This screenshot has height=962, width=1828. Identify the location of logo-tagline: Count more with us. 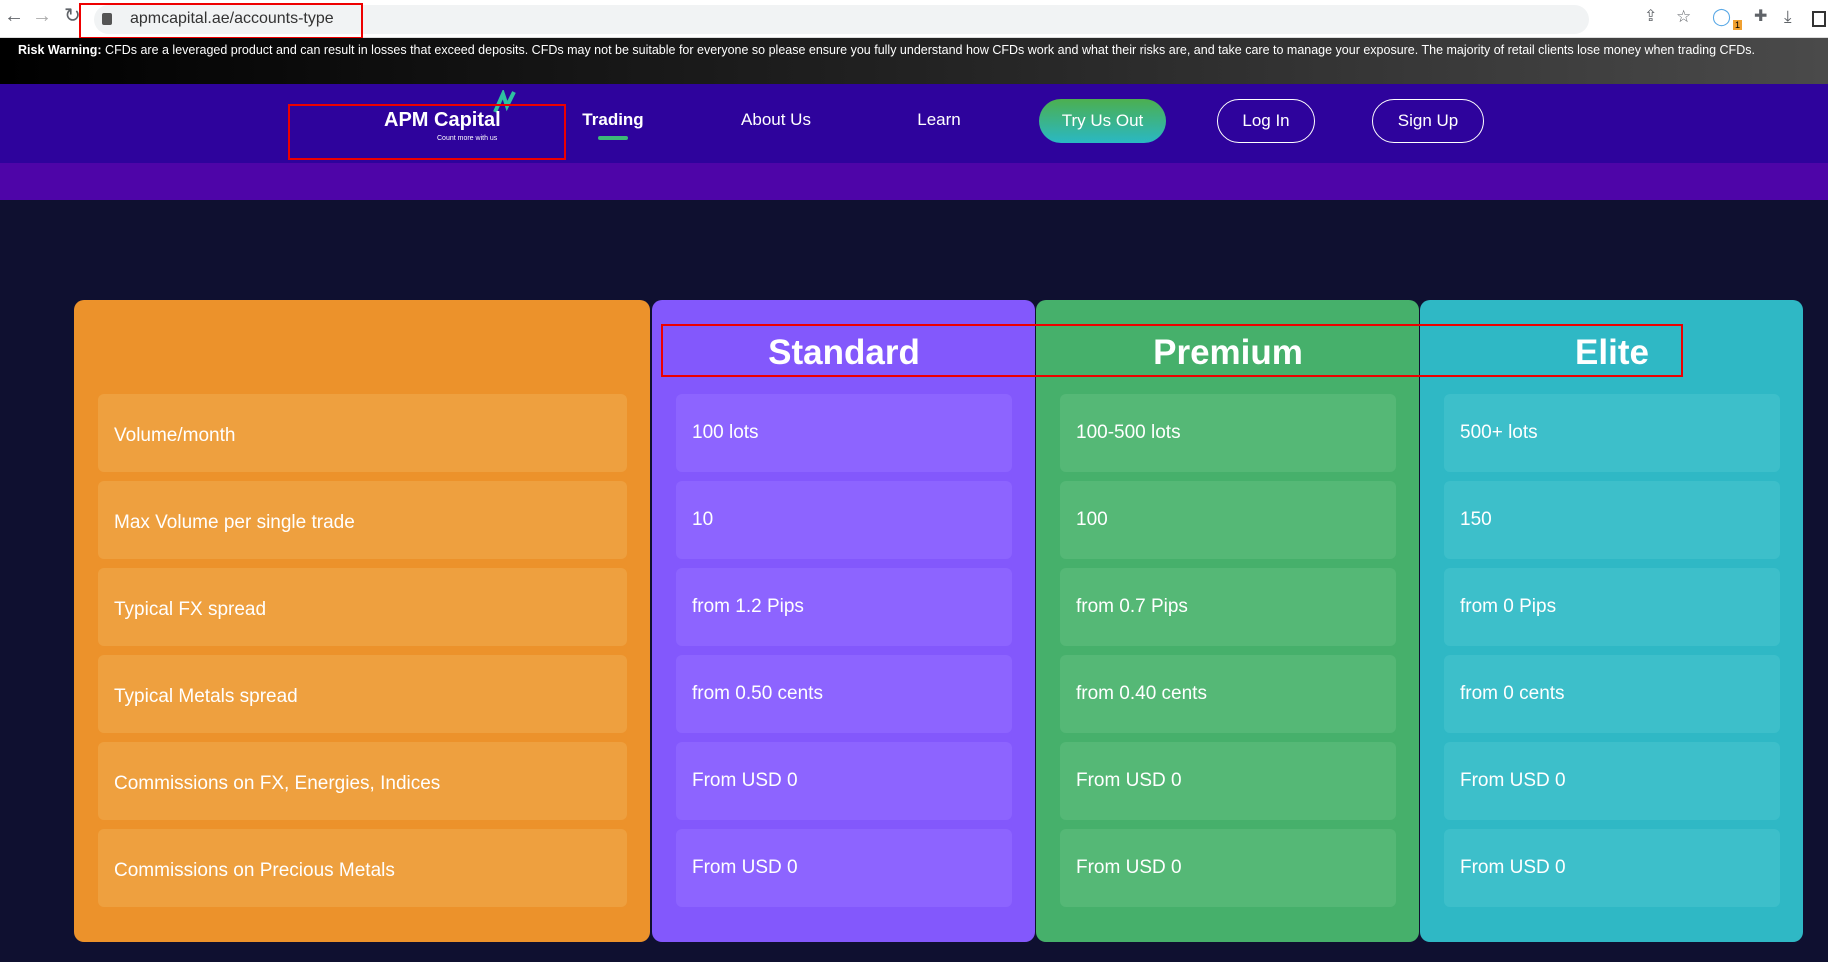
(467, 138).